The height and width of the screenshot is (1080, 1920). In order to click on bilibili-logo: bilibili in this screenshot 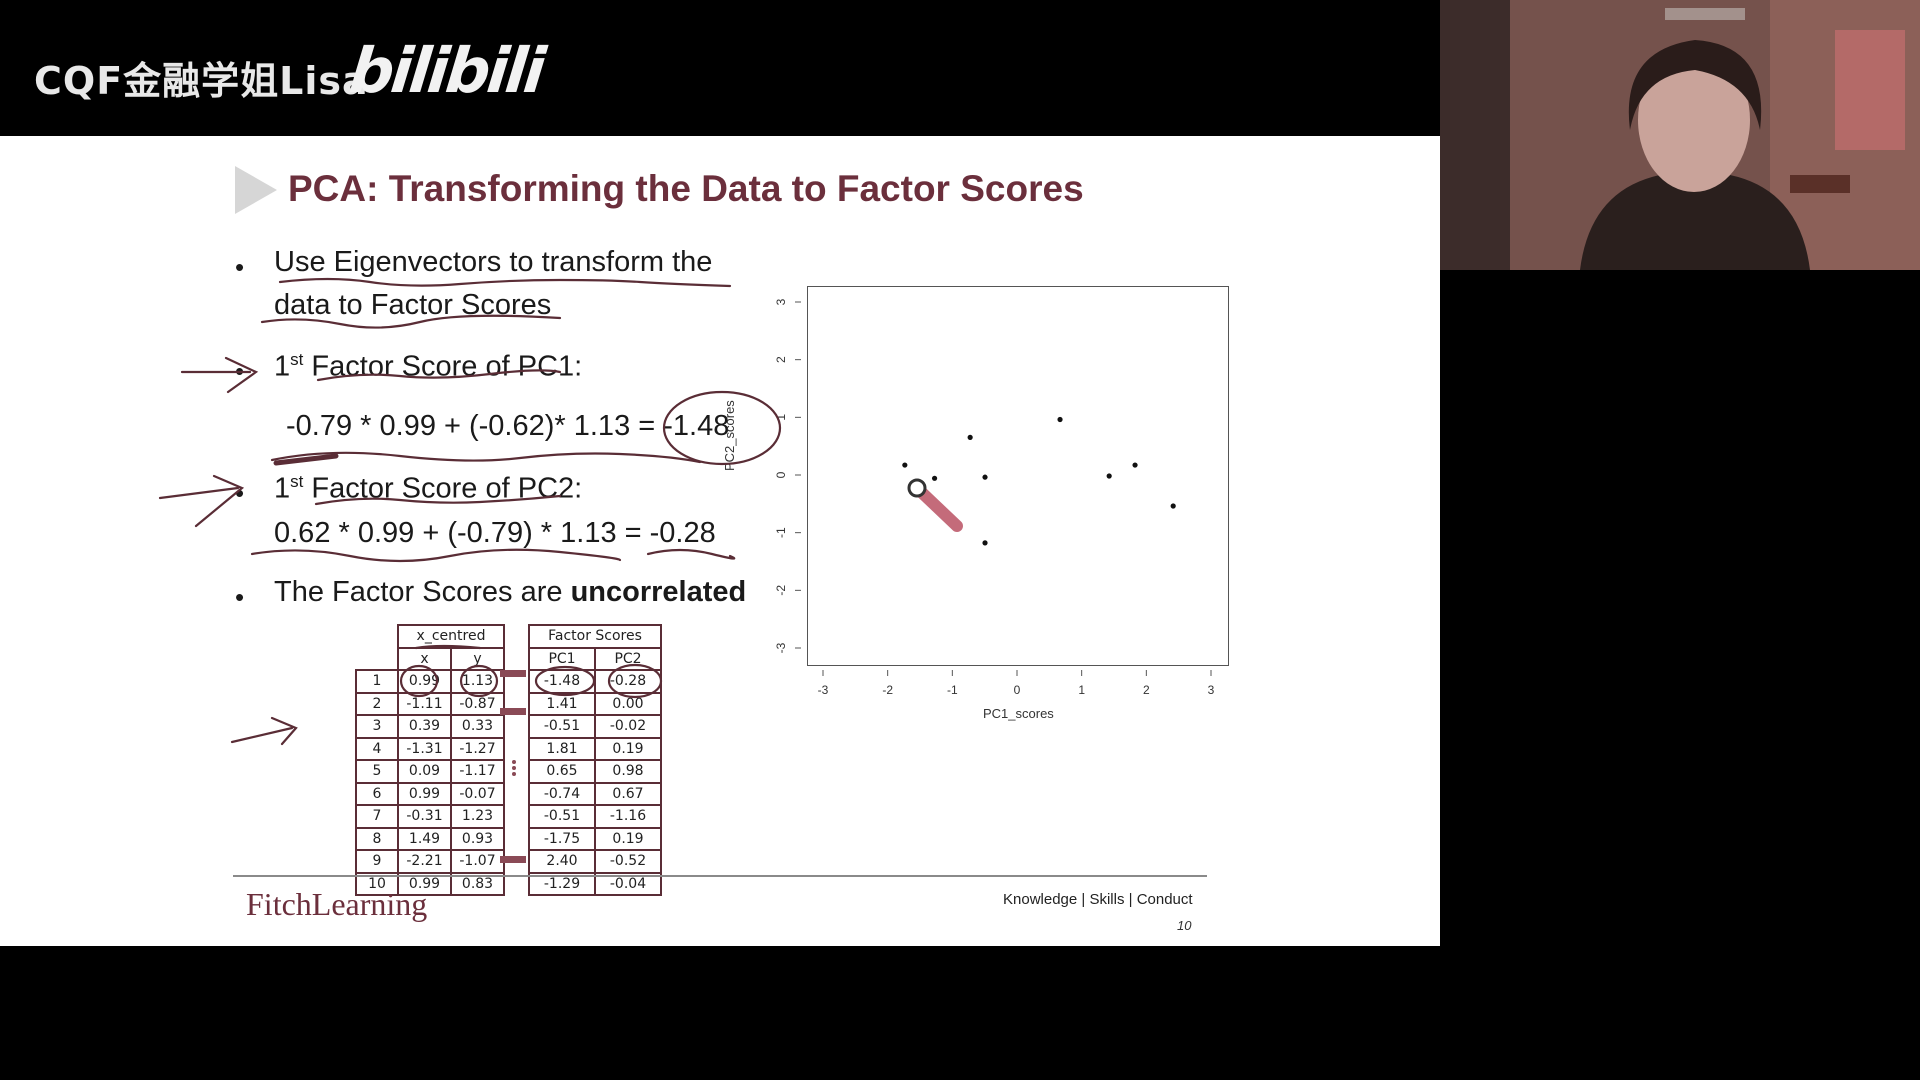, I will do `click(446, 70)`.